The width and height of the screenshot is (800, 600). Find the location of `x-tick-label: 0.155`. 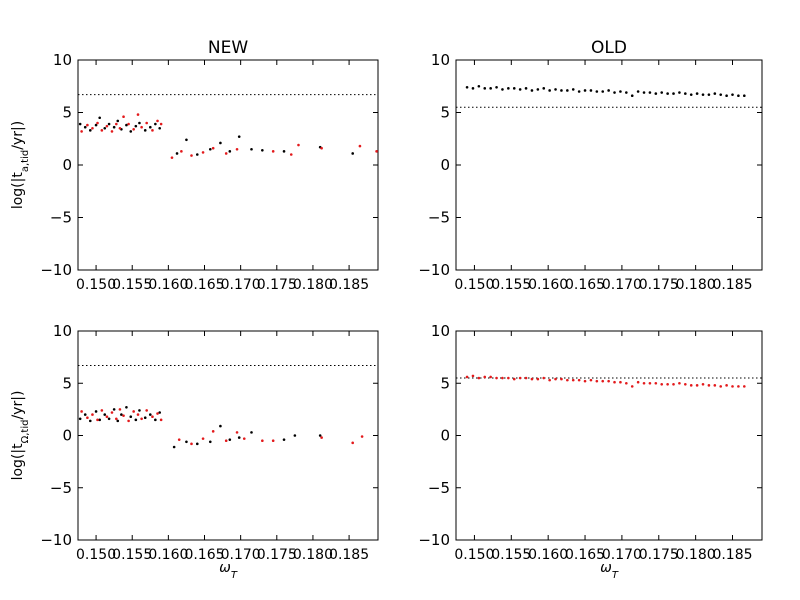

x-tick-label: 0.155 is located at coordinates (132, 555).